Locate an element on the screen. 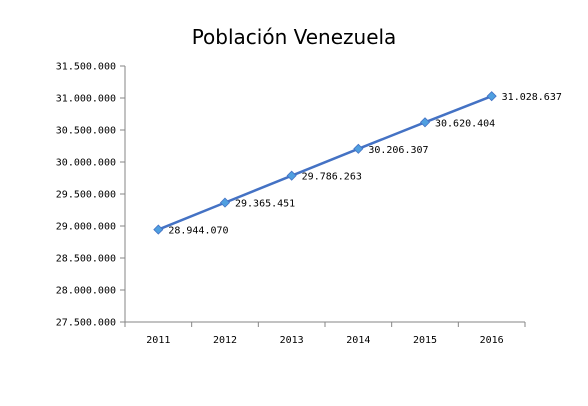  x-tick-label: 2016 is located at coordinates (492, 340).